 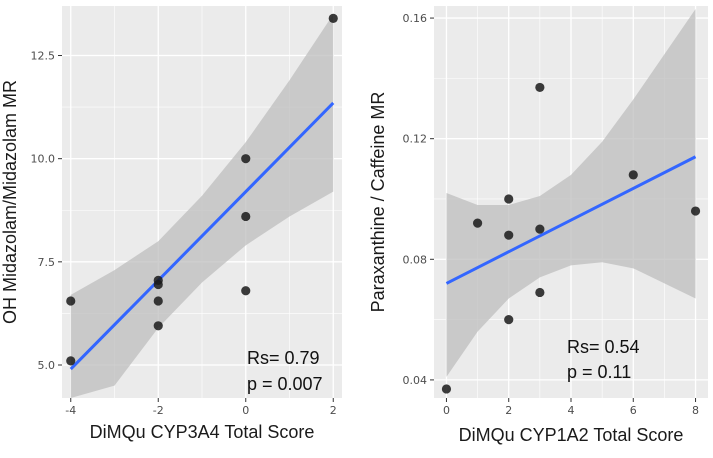 I want to click on rs-value: Rs= 0.54, so click(x=603, y=347).